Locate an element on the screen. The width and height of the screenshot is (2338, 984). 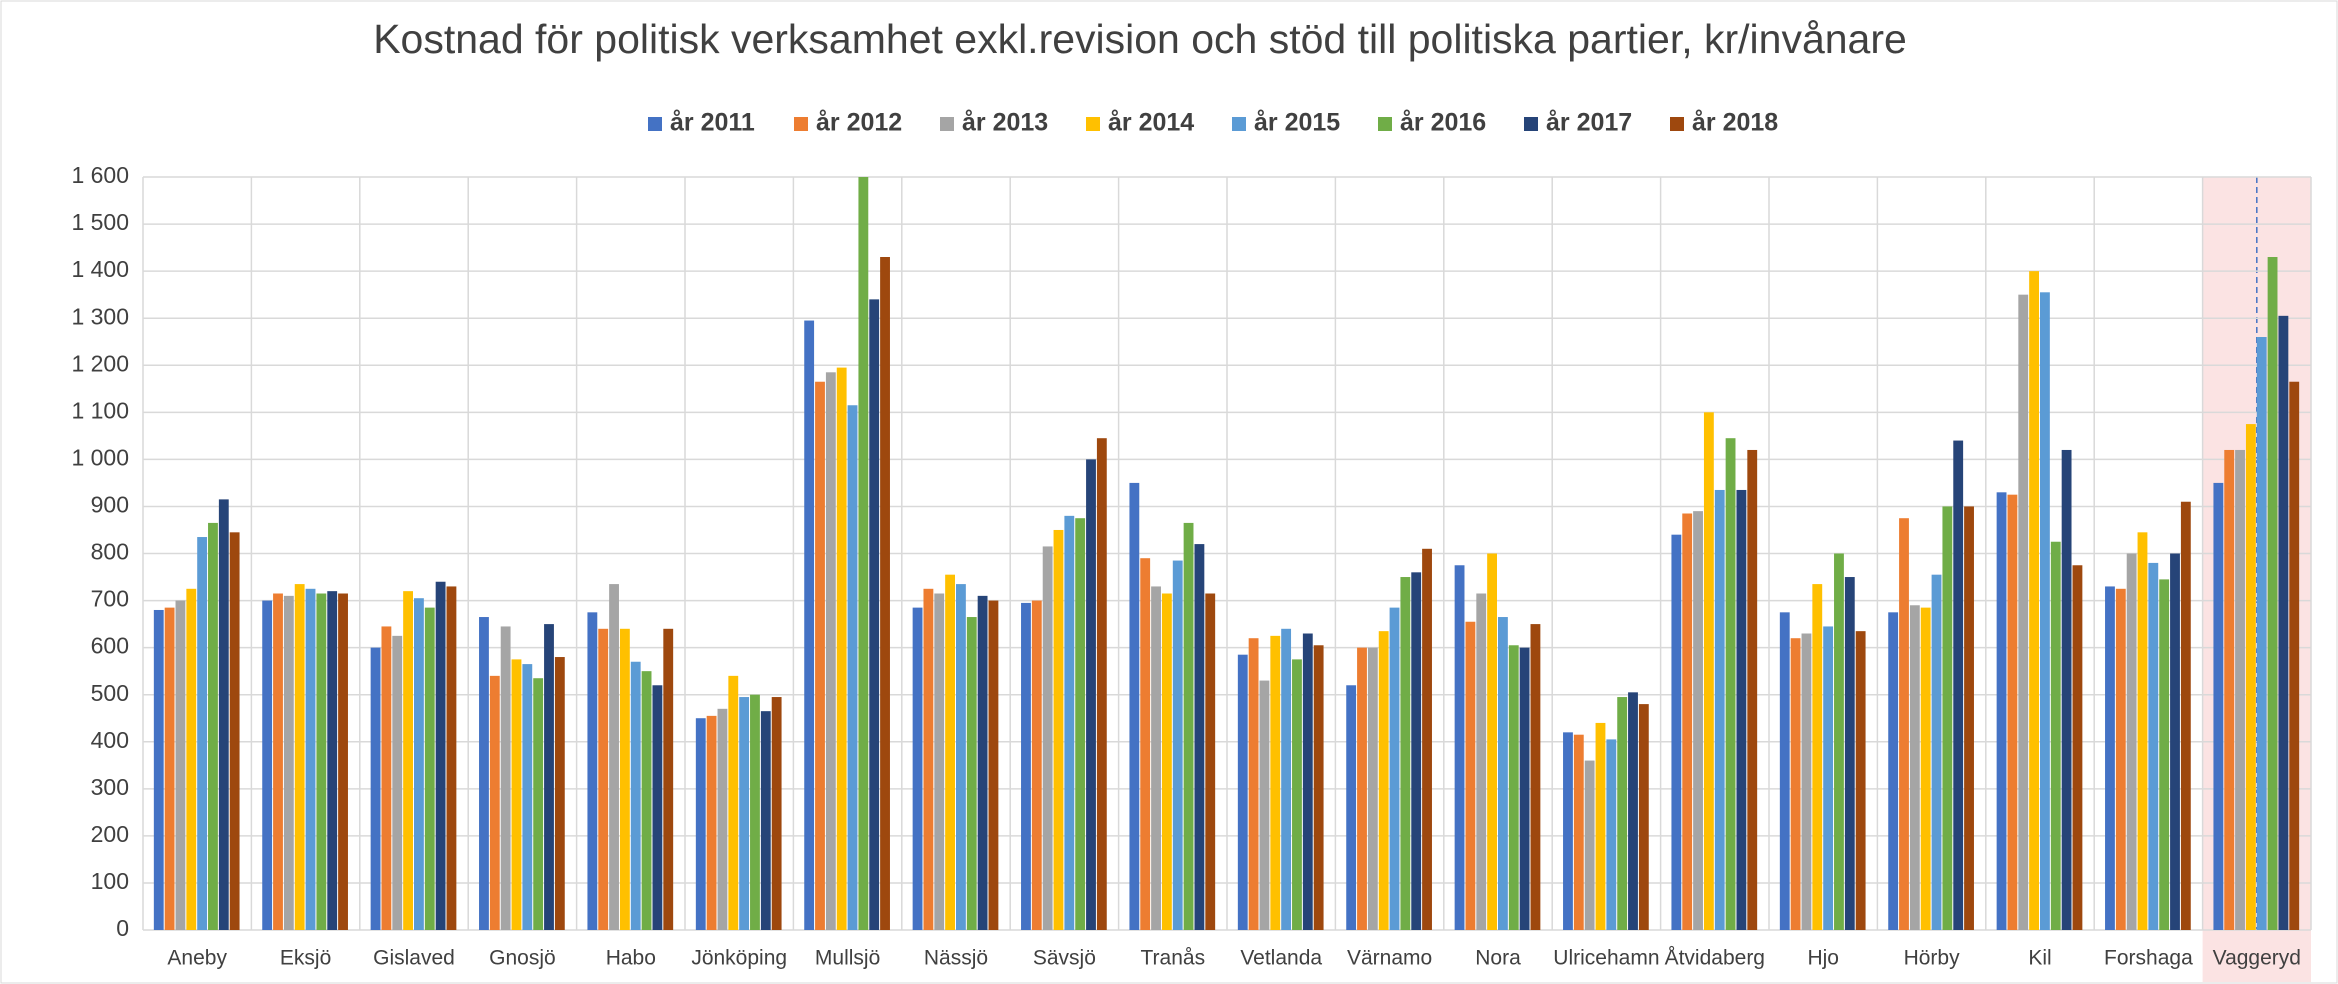
legend-label: år 2012 is located at coordinates (859, 123).